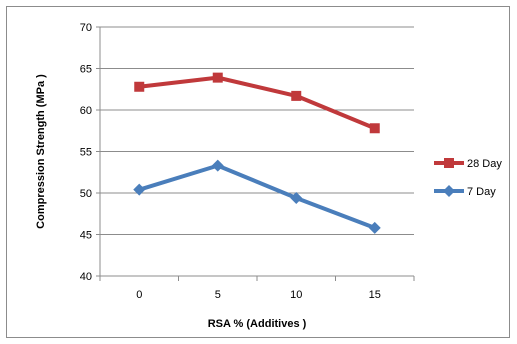  What do you see at coordinates (139, 295) in the screenshot?
I see `x-tick-label-0: 0` at bounding box center [139, 295].